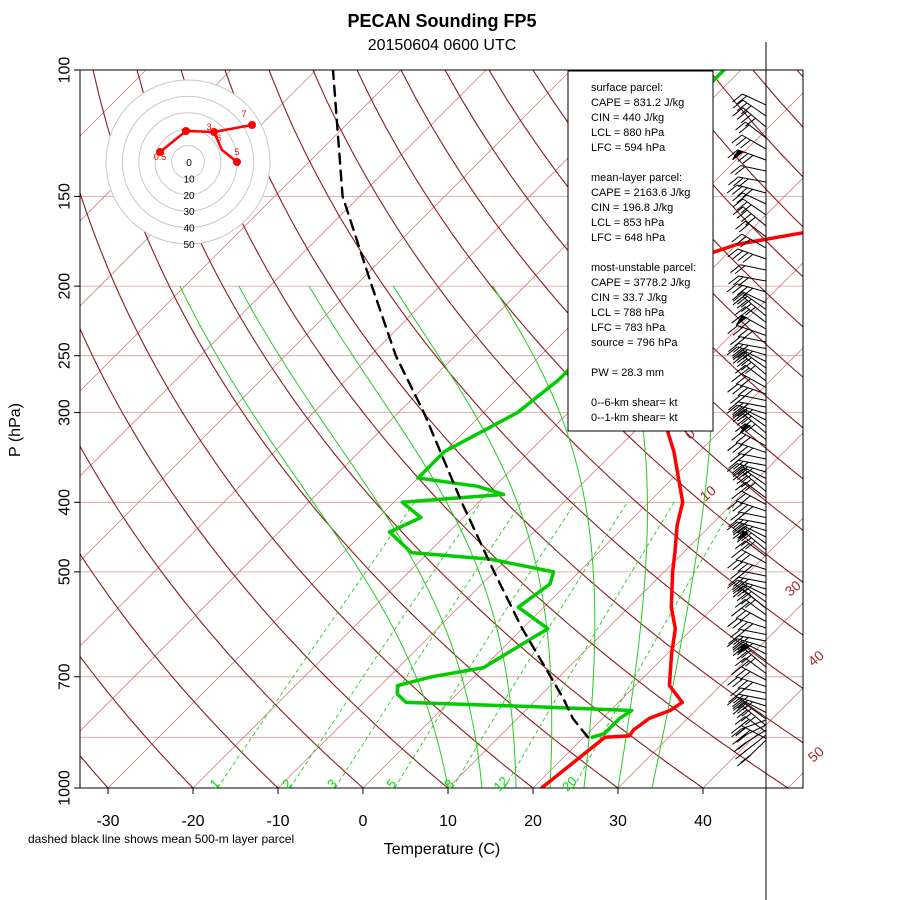 The image size is (900, 900). Describe the element at coordinates (628, 313) in the screenshot. I see `info-line: LCL = 788 hPa` at that location.